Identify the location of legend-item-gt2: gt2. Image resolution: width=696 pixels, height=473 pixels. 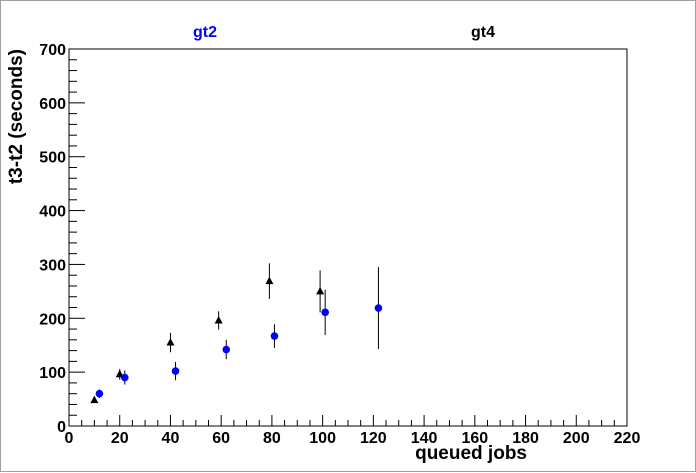
(205, 32).